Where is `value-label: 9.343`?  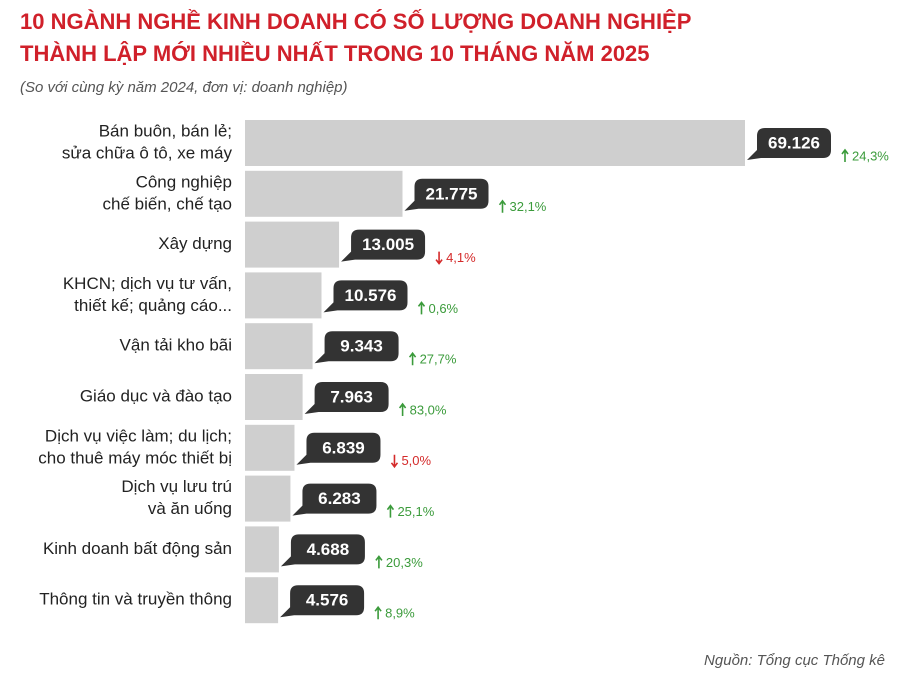
value-label: 9.343 is located at coordinates (361, 346).